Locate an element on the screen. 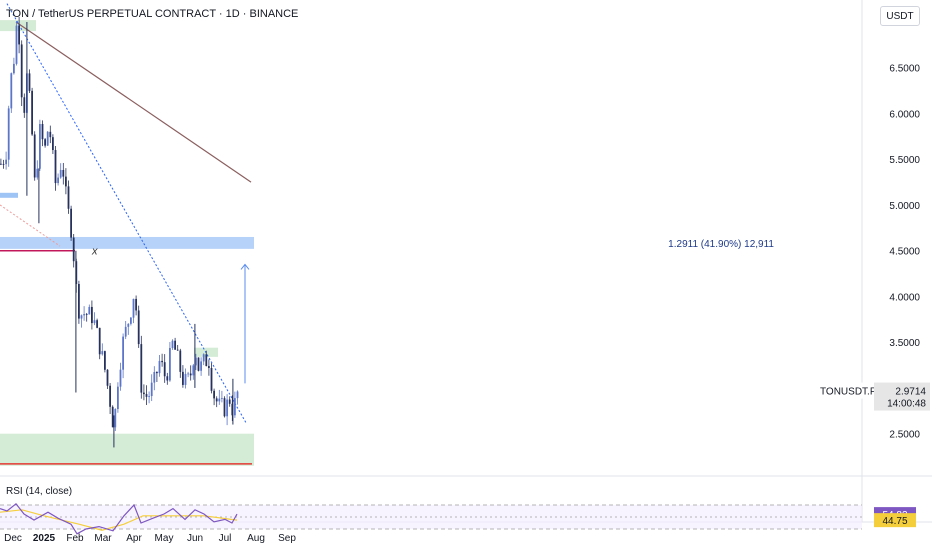 The height and width of the screenshot is (550, 932). x-tick-label: Dec is located at coordinates (13, 538).